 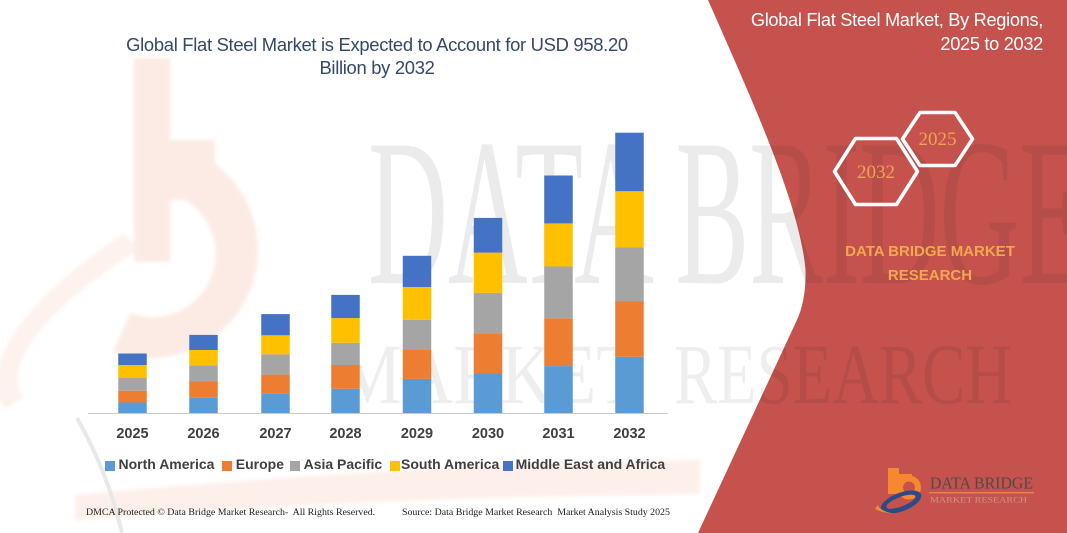 I want to click on svg-text: 2025, so click(x=938, y=139).